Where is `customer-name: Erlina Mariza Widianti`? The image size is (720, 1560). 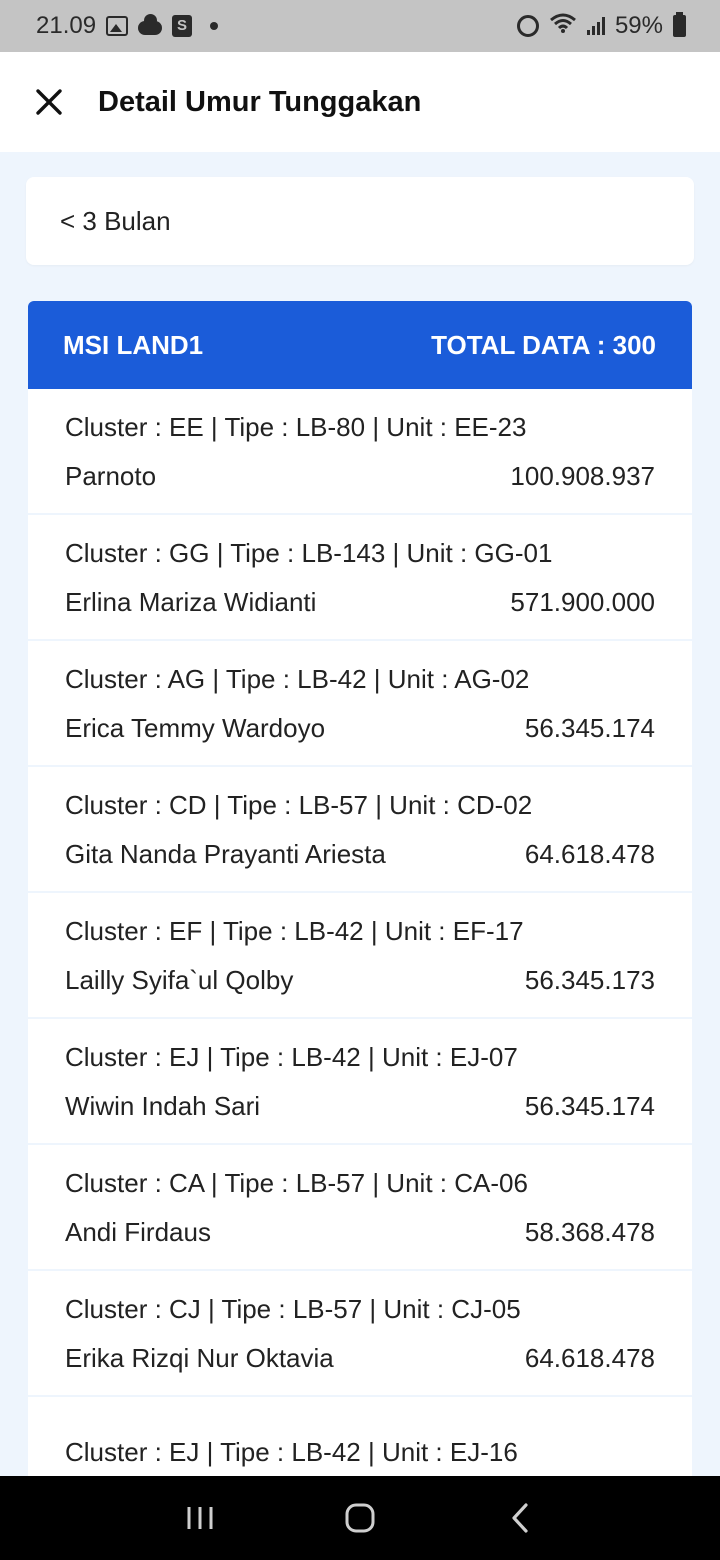
customer-name: Erlina Mariza Widianti is located at coordinates (191, 601).